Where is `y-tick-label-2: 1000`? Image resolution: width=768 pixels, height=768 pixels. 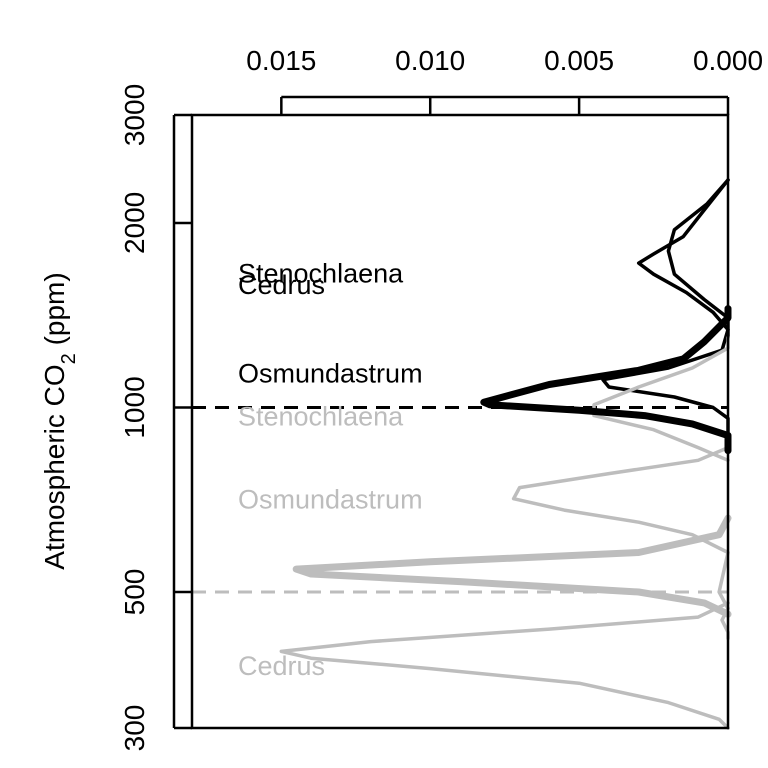 y-tick-label-2: 1000 is located at coordinates (134, 407).